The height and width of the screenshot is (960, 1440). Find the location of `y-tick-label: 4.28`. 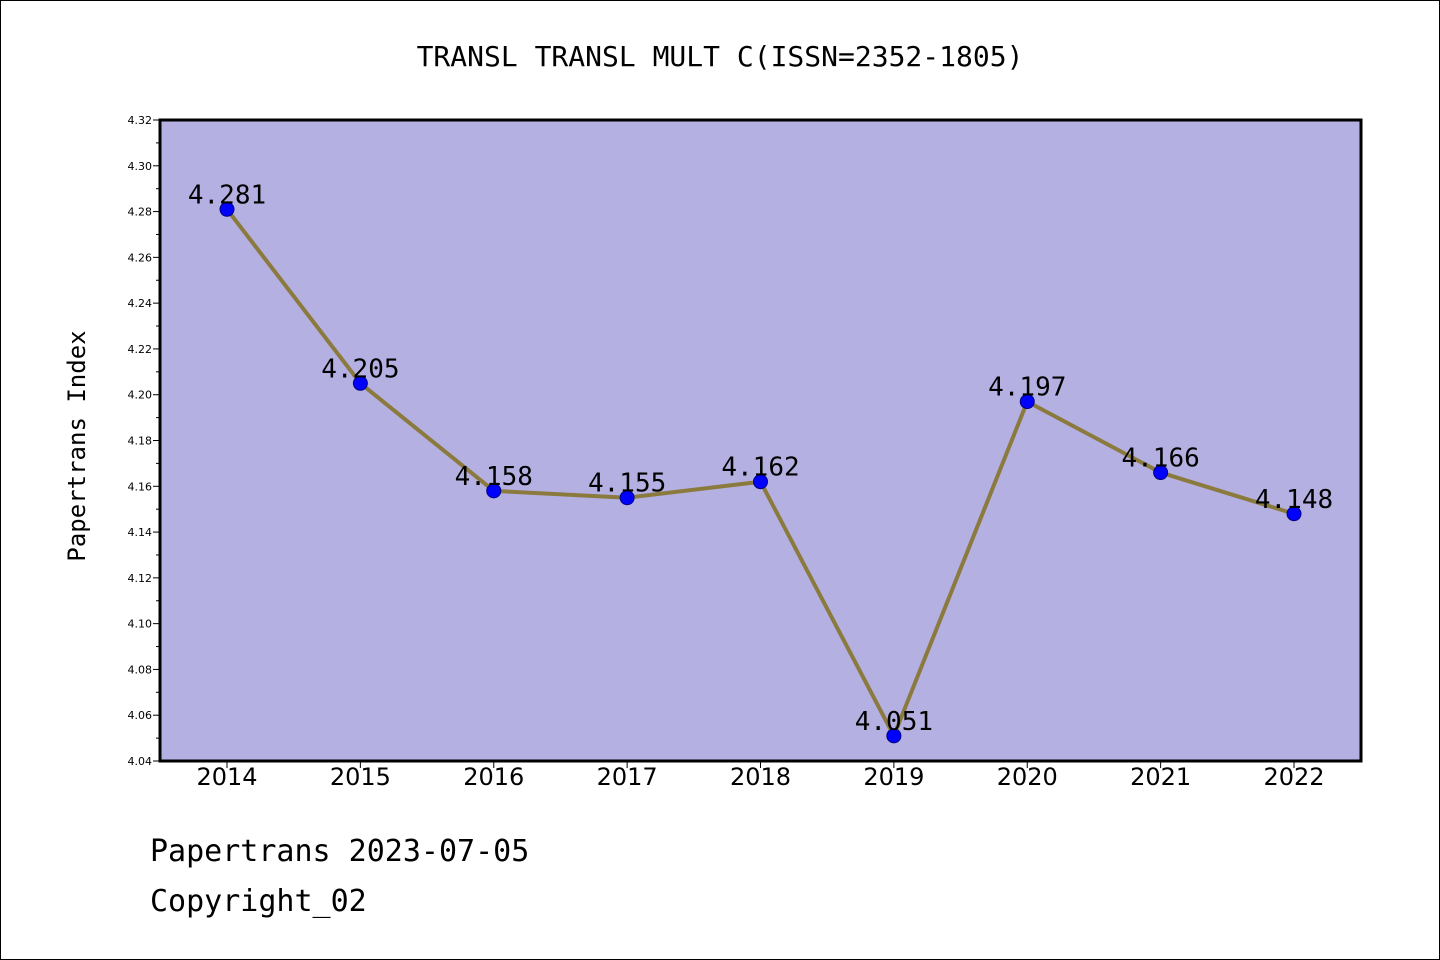

y-tick-label: 4.28 is located at coordinates (140, 212).